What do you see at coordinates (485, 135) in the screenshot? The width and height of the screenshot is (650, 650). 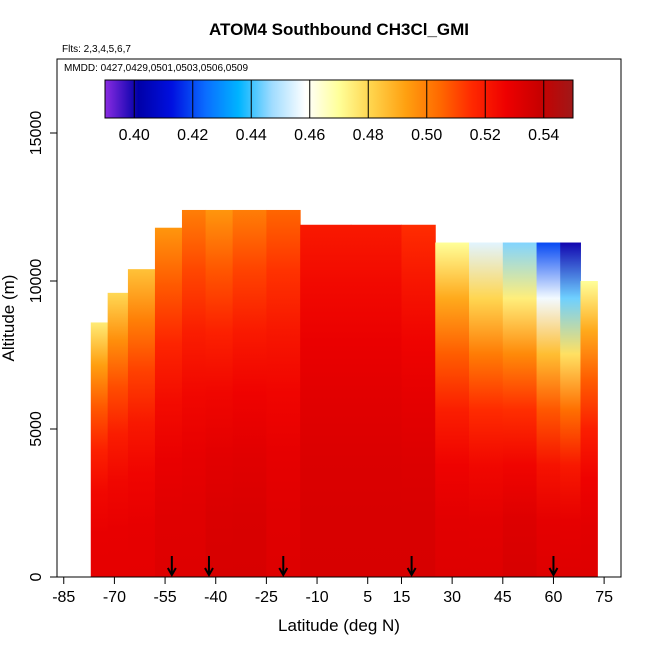 I see `colorbar-tick-label: 0.52` at bounding box center [485, 135].